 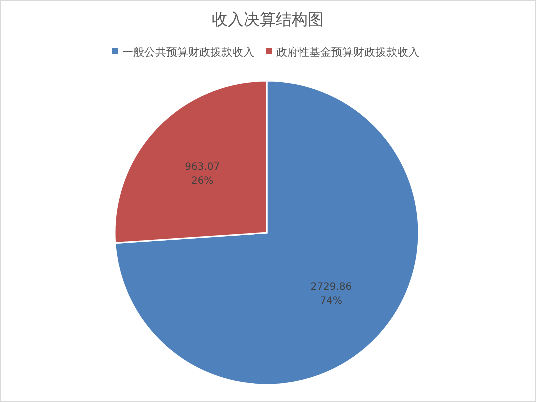 What do you see at coordinates (188, 52) in the screenshot?
I see `legend-label: 一般公共预算财政拨款收入` at bounding box center [188, 52].